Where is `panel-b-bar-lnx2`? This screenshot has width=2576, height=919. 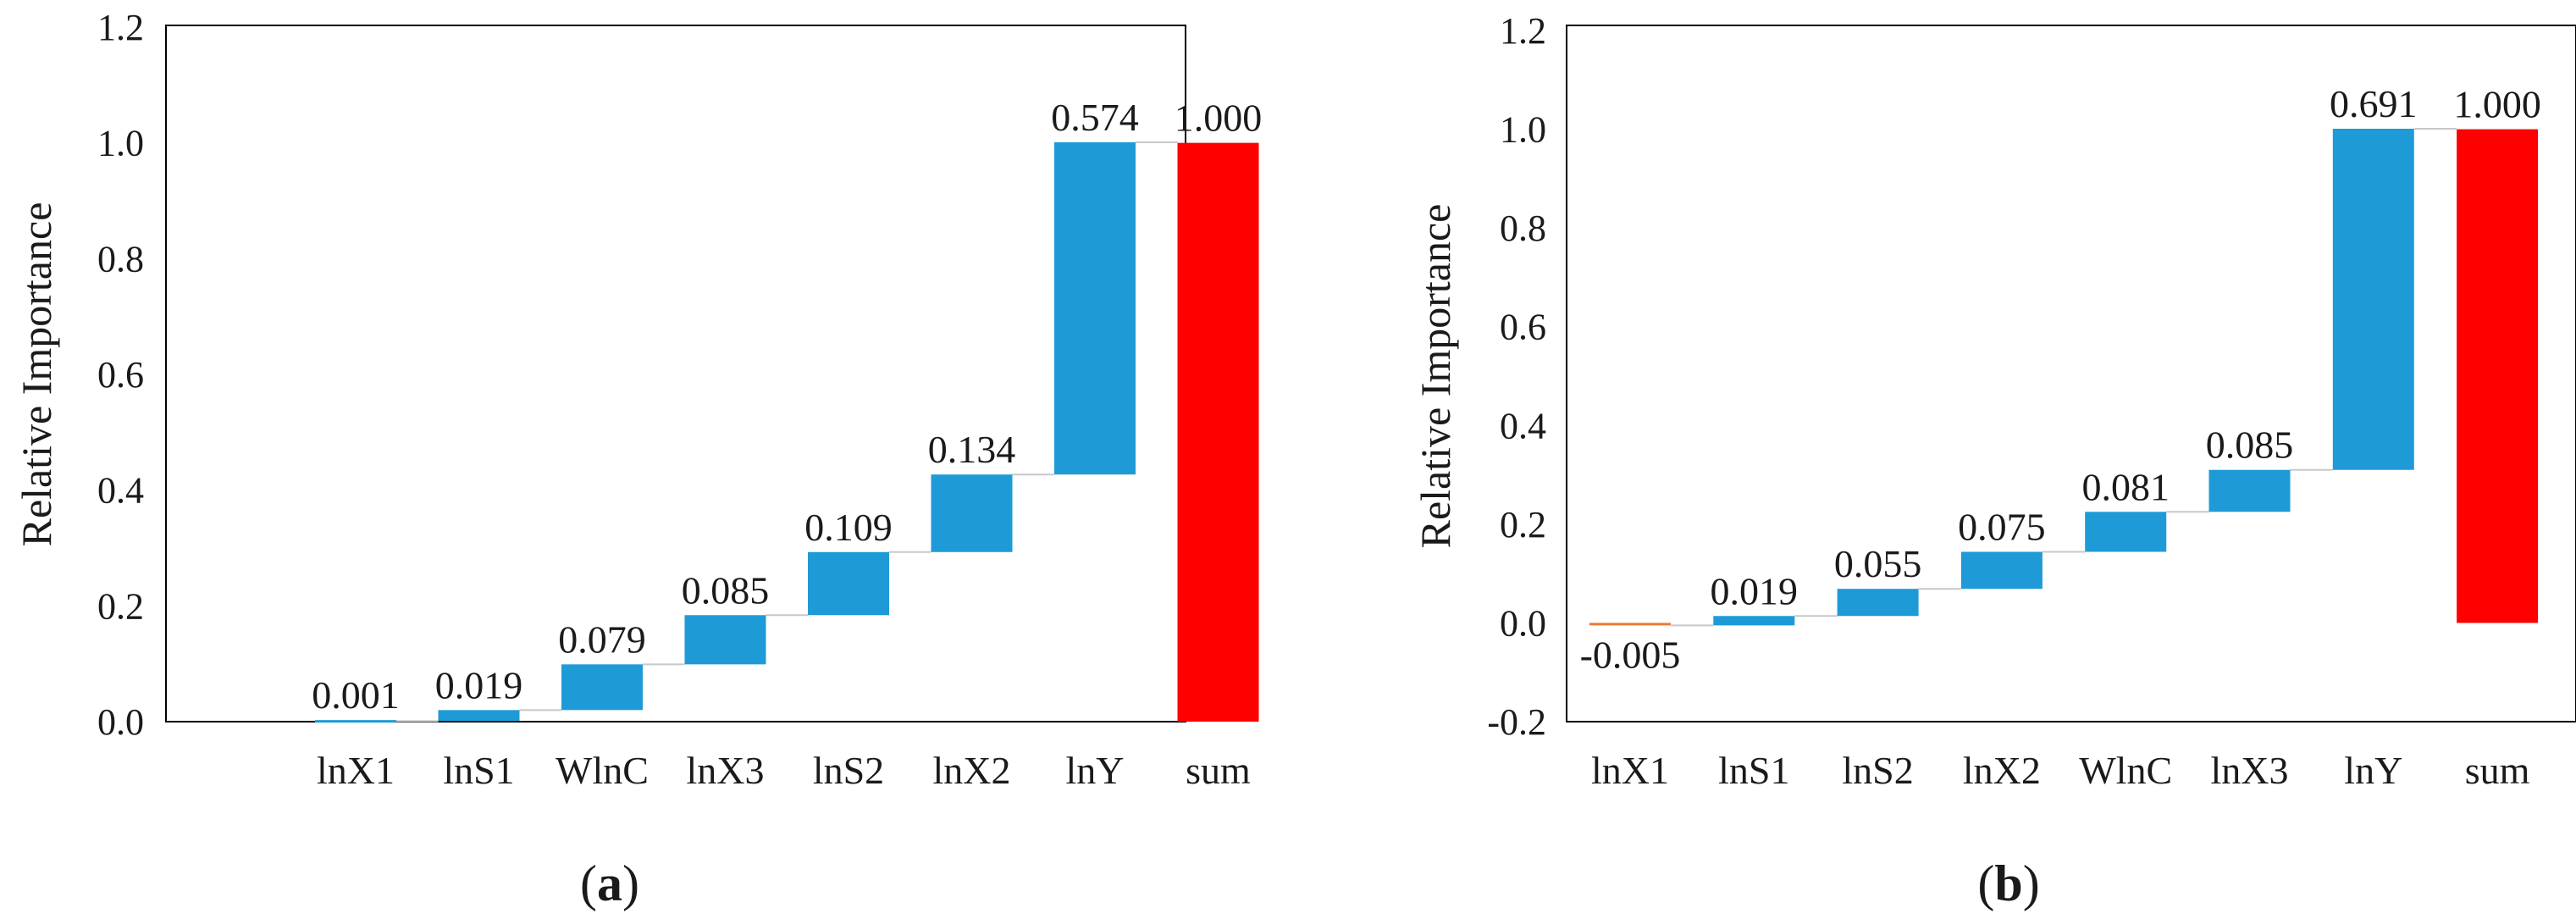 panel-b-bar-lnx2 is located at coordinates (2002, 570).